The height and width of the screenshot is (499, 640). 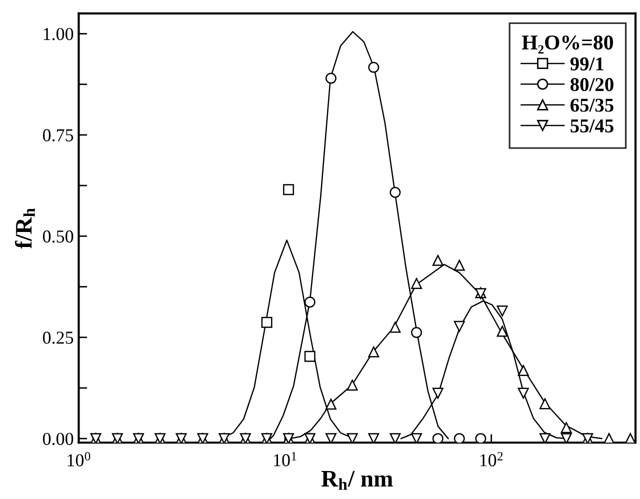 What do you see at coordinates (491, 459) in the screenshot?
I see `x-tick-label: 10$^{2}$` at bounding box center [491, 459].